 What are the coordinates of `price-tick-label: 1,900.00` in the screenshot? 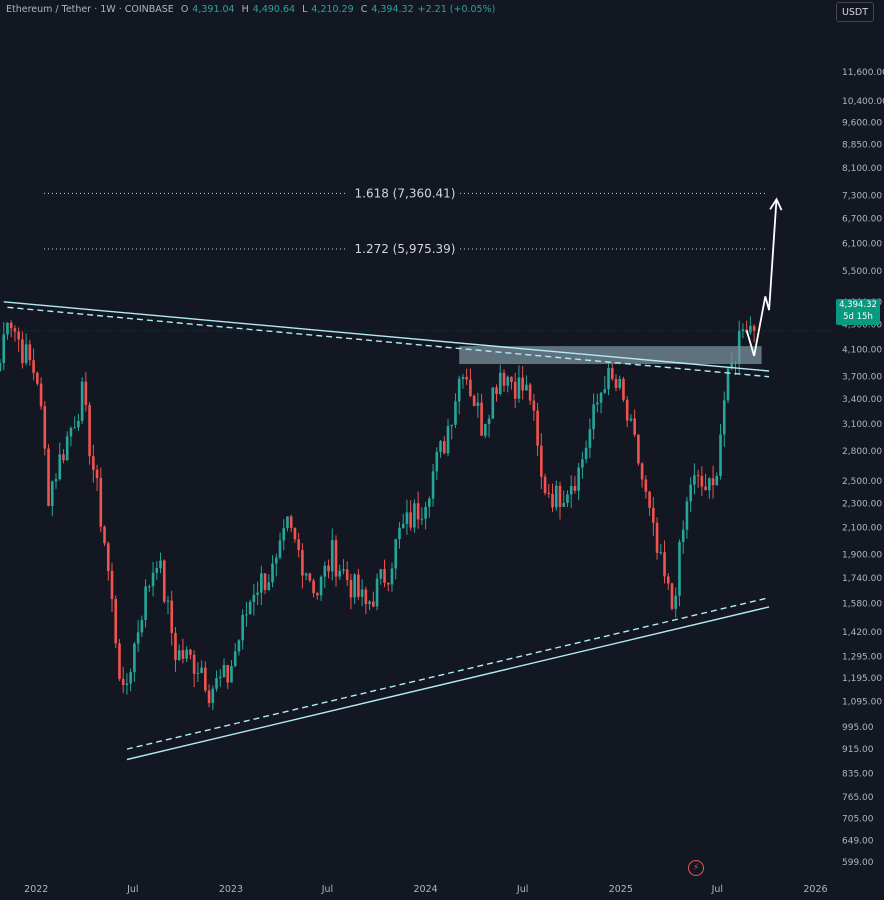 It's located at (862, 555).